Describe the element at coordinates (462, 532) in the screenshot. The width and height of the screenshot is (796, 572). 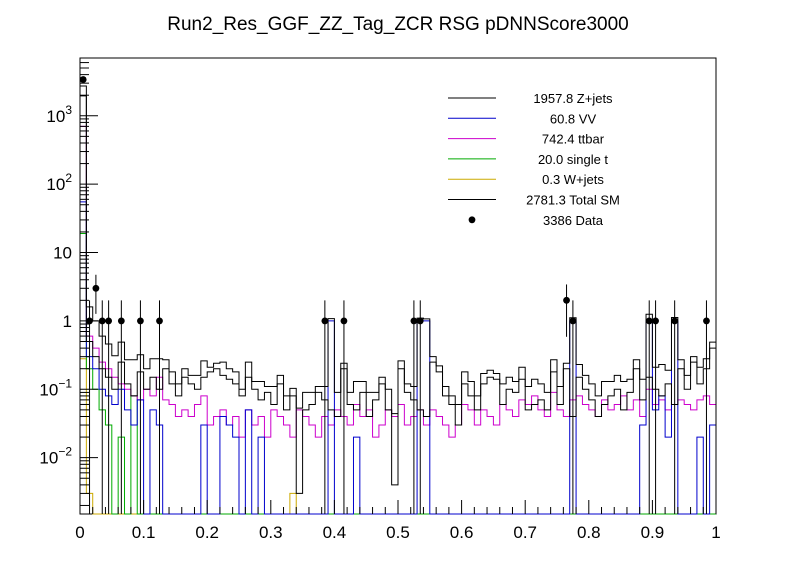
I see `x-tick-label: 0.6` at that location.